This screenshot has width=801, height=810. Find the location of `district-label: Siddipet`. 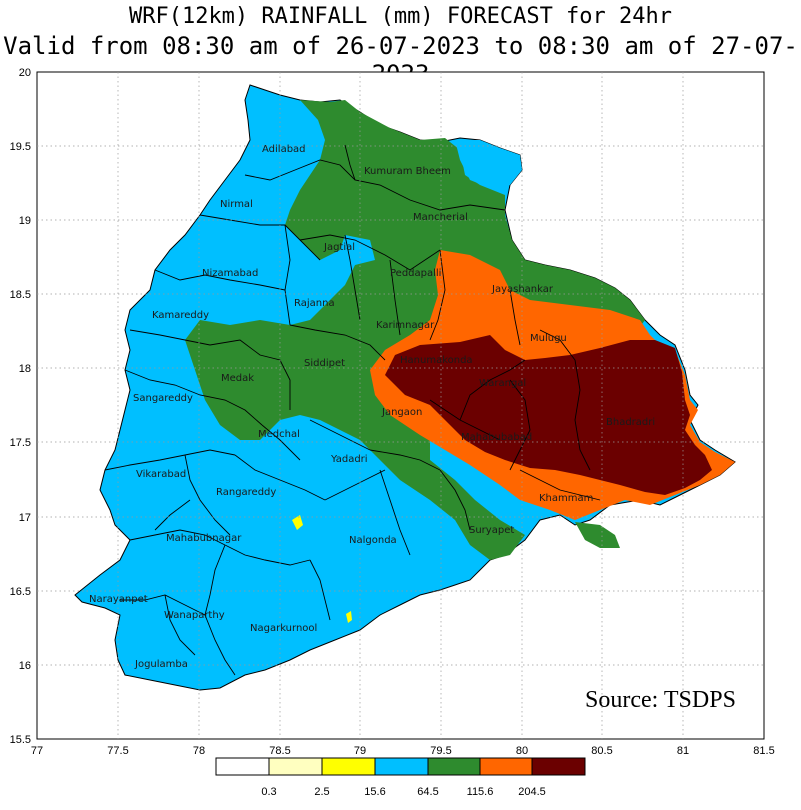

district-label: Siddipet is located at coordinates (324, 363).